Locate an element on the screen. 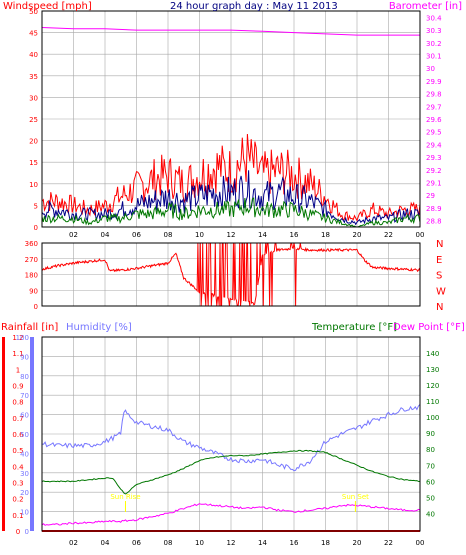 Image resolution: width=466 pixels, height=555 pixels. rain-axis-bar is located at coordinates (3, 434).